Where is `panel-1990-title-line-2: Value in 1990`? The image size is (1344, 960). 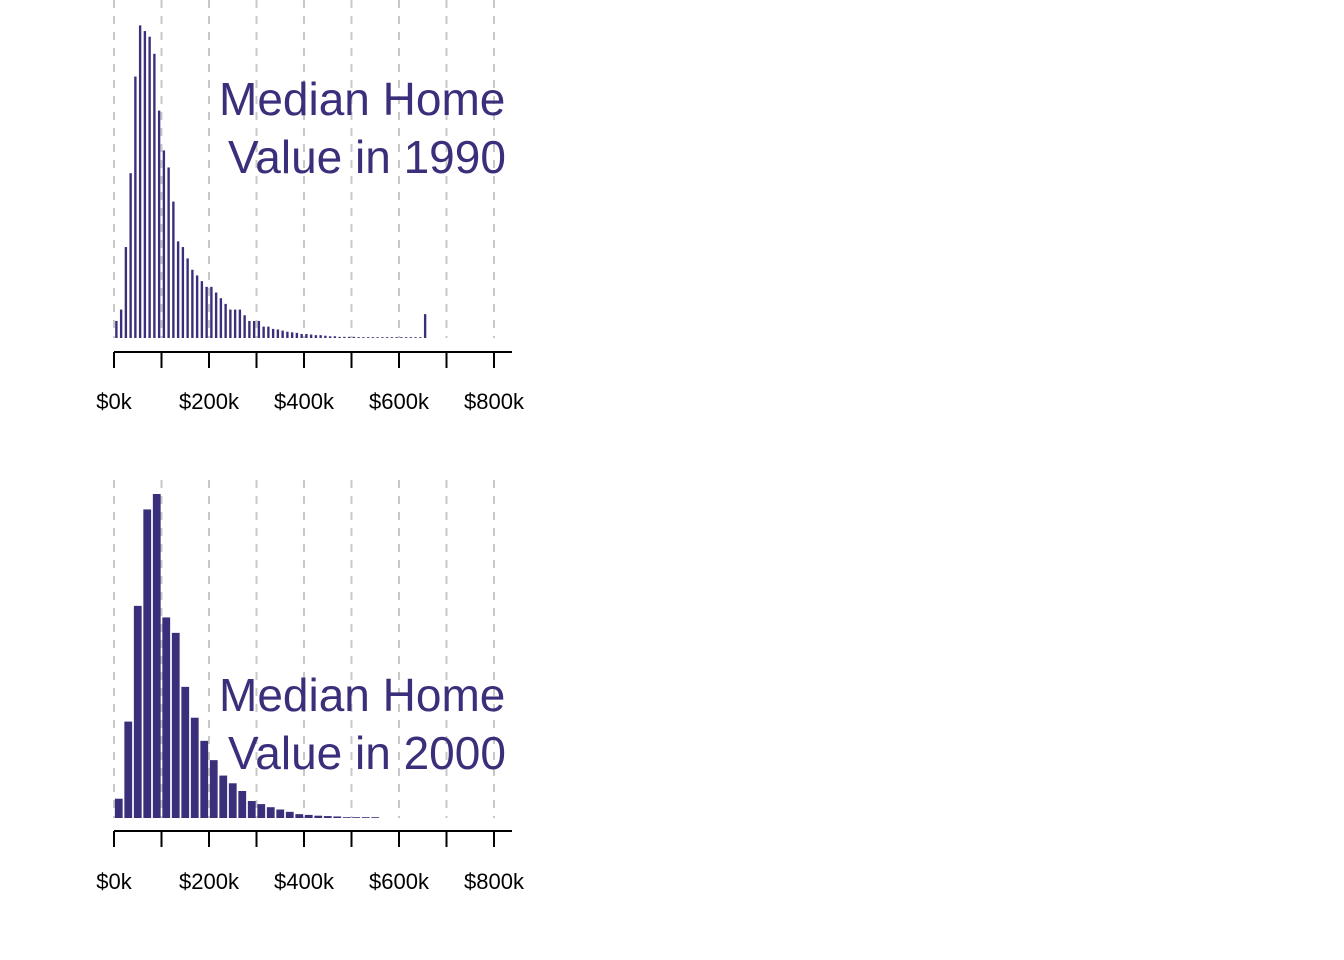 panel-1990-title-line-2: Value in 1990 is located at coordinates (367, 157).